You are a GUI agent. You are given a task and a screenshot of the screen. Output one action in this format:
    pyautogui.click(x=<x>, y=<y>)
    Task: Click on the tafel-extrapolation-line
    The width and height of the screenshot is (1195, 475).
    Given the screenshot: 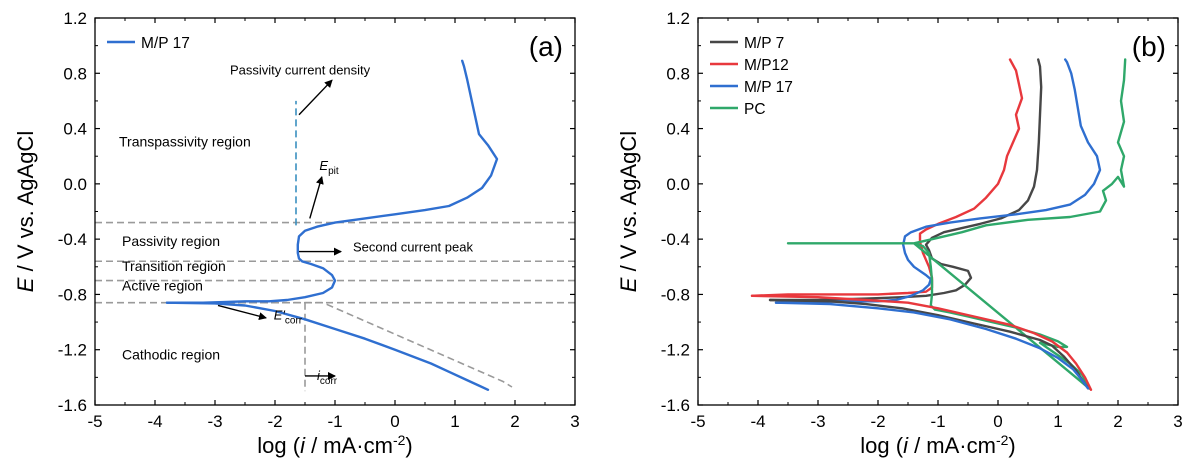 What is the action you would take?
    pyautogui.click(x=343, y=344)
    